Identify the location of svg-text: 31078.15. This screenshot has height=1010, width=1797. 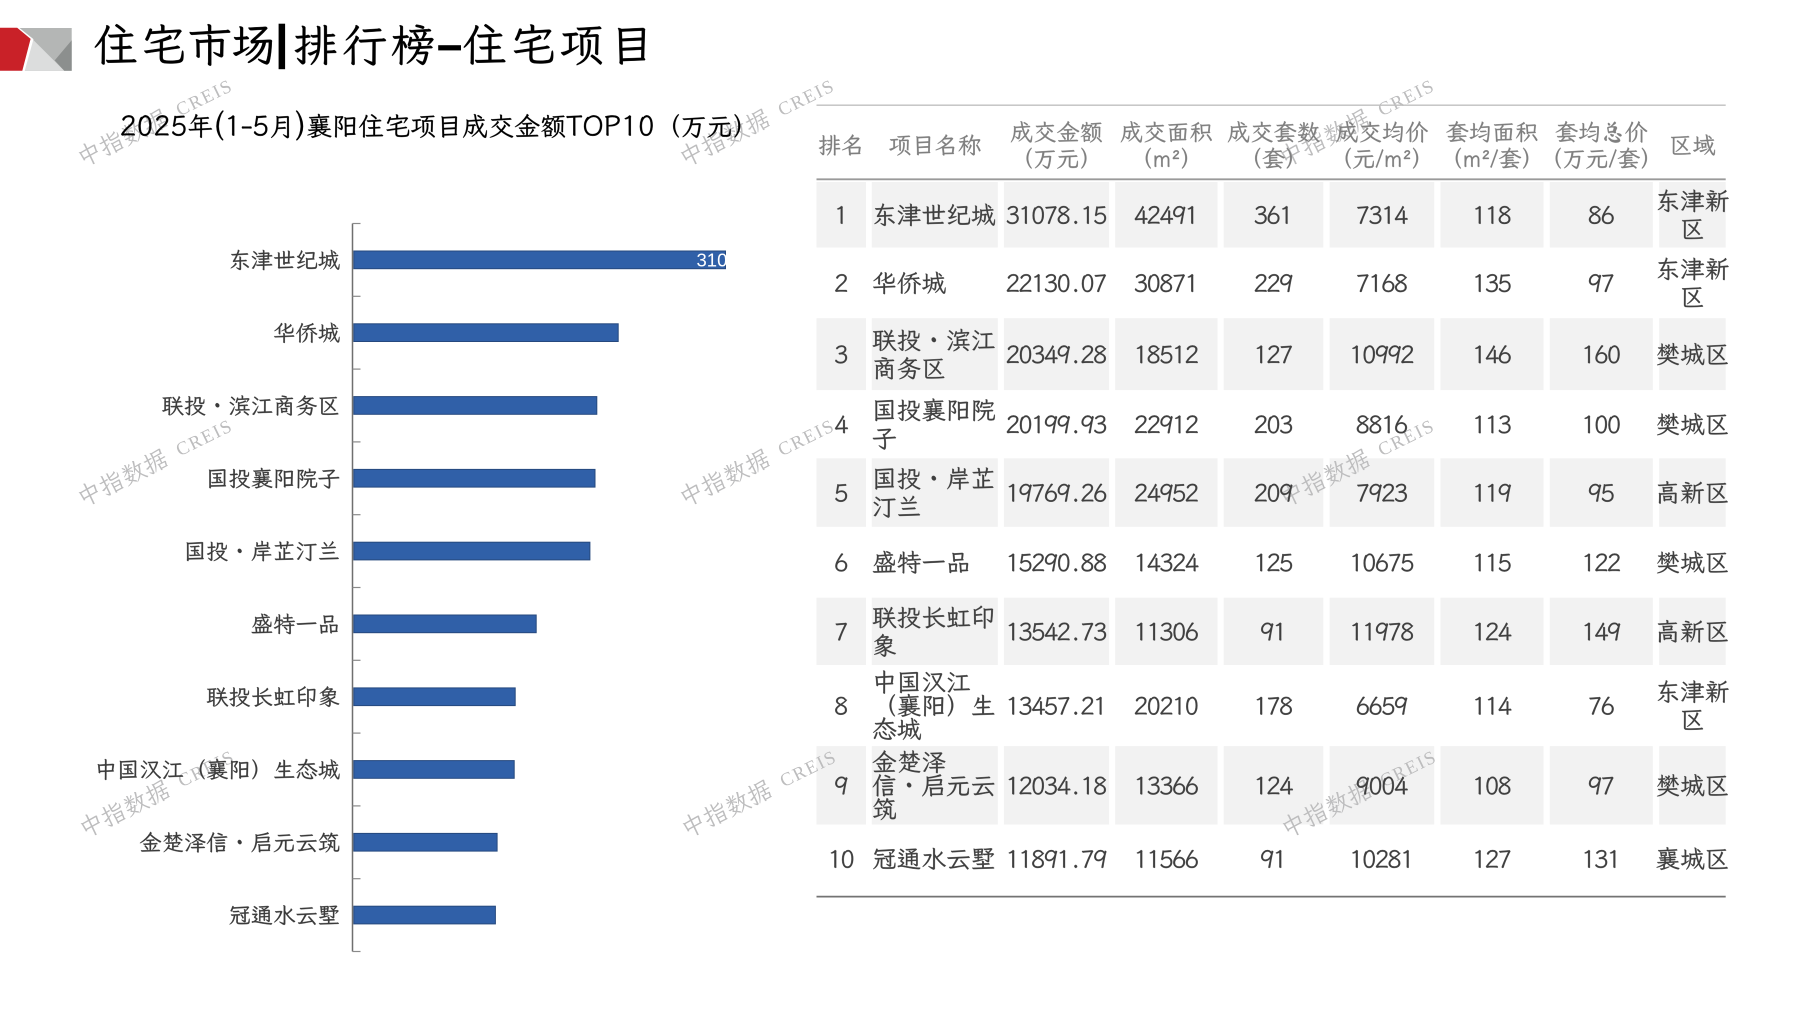
(735, 260).